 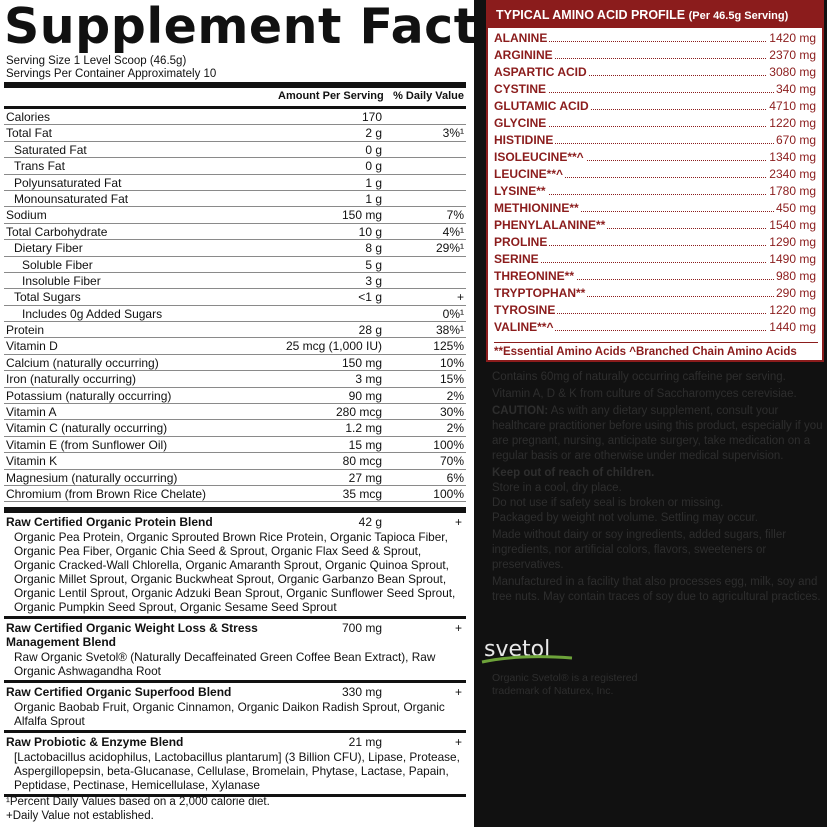 What do you see at coordinates (365, 742) in the screenshot?
I see `blend-amount: 21 mg` at bounding box center [365, 742].